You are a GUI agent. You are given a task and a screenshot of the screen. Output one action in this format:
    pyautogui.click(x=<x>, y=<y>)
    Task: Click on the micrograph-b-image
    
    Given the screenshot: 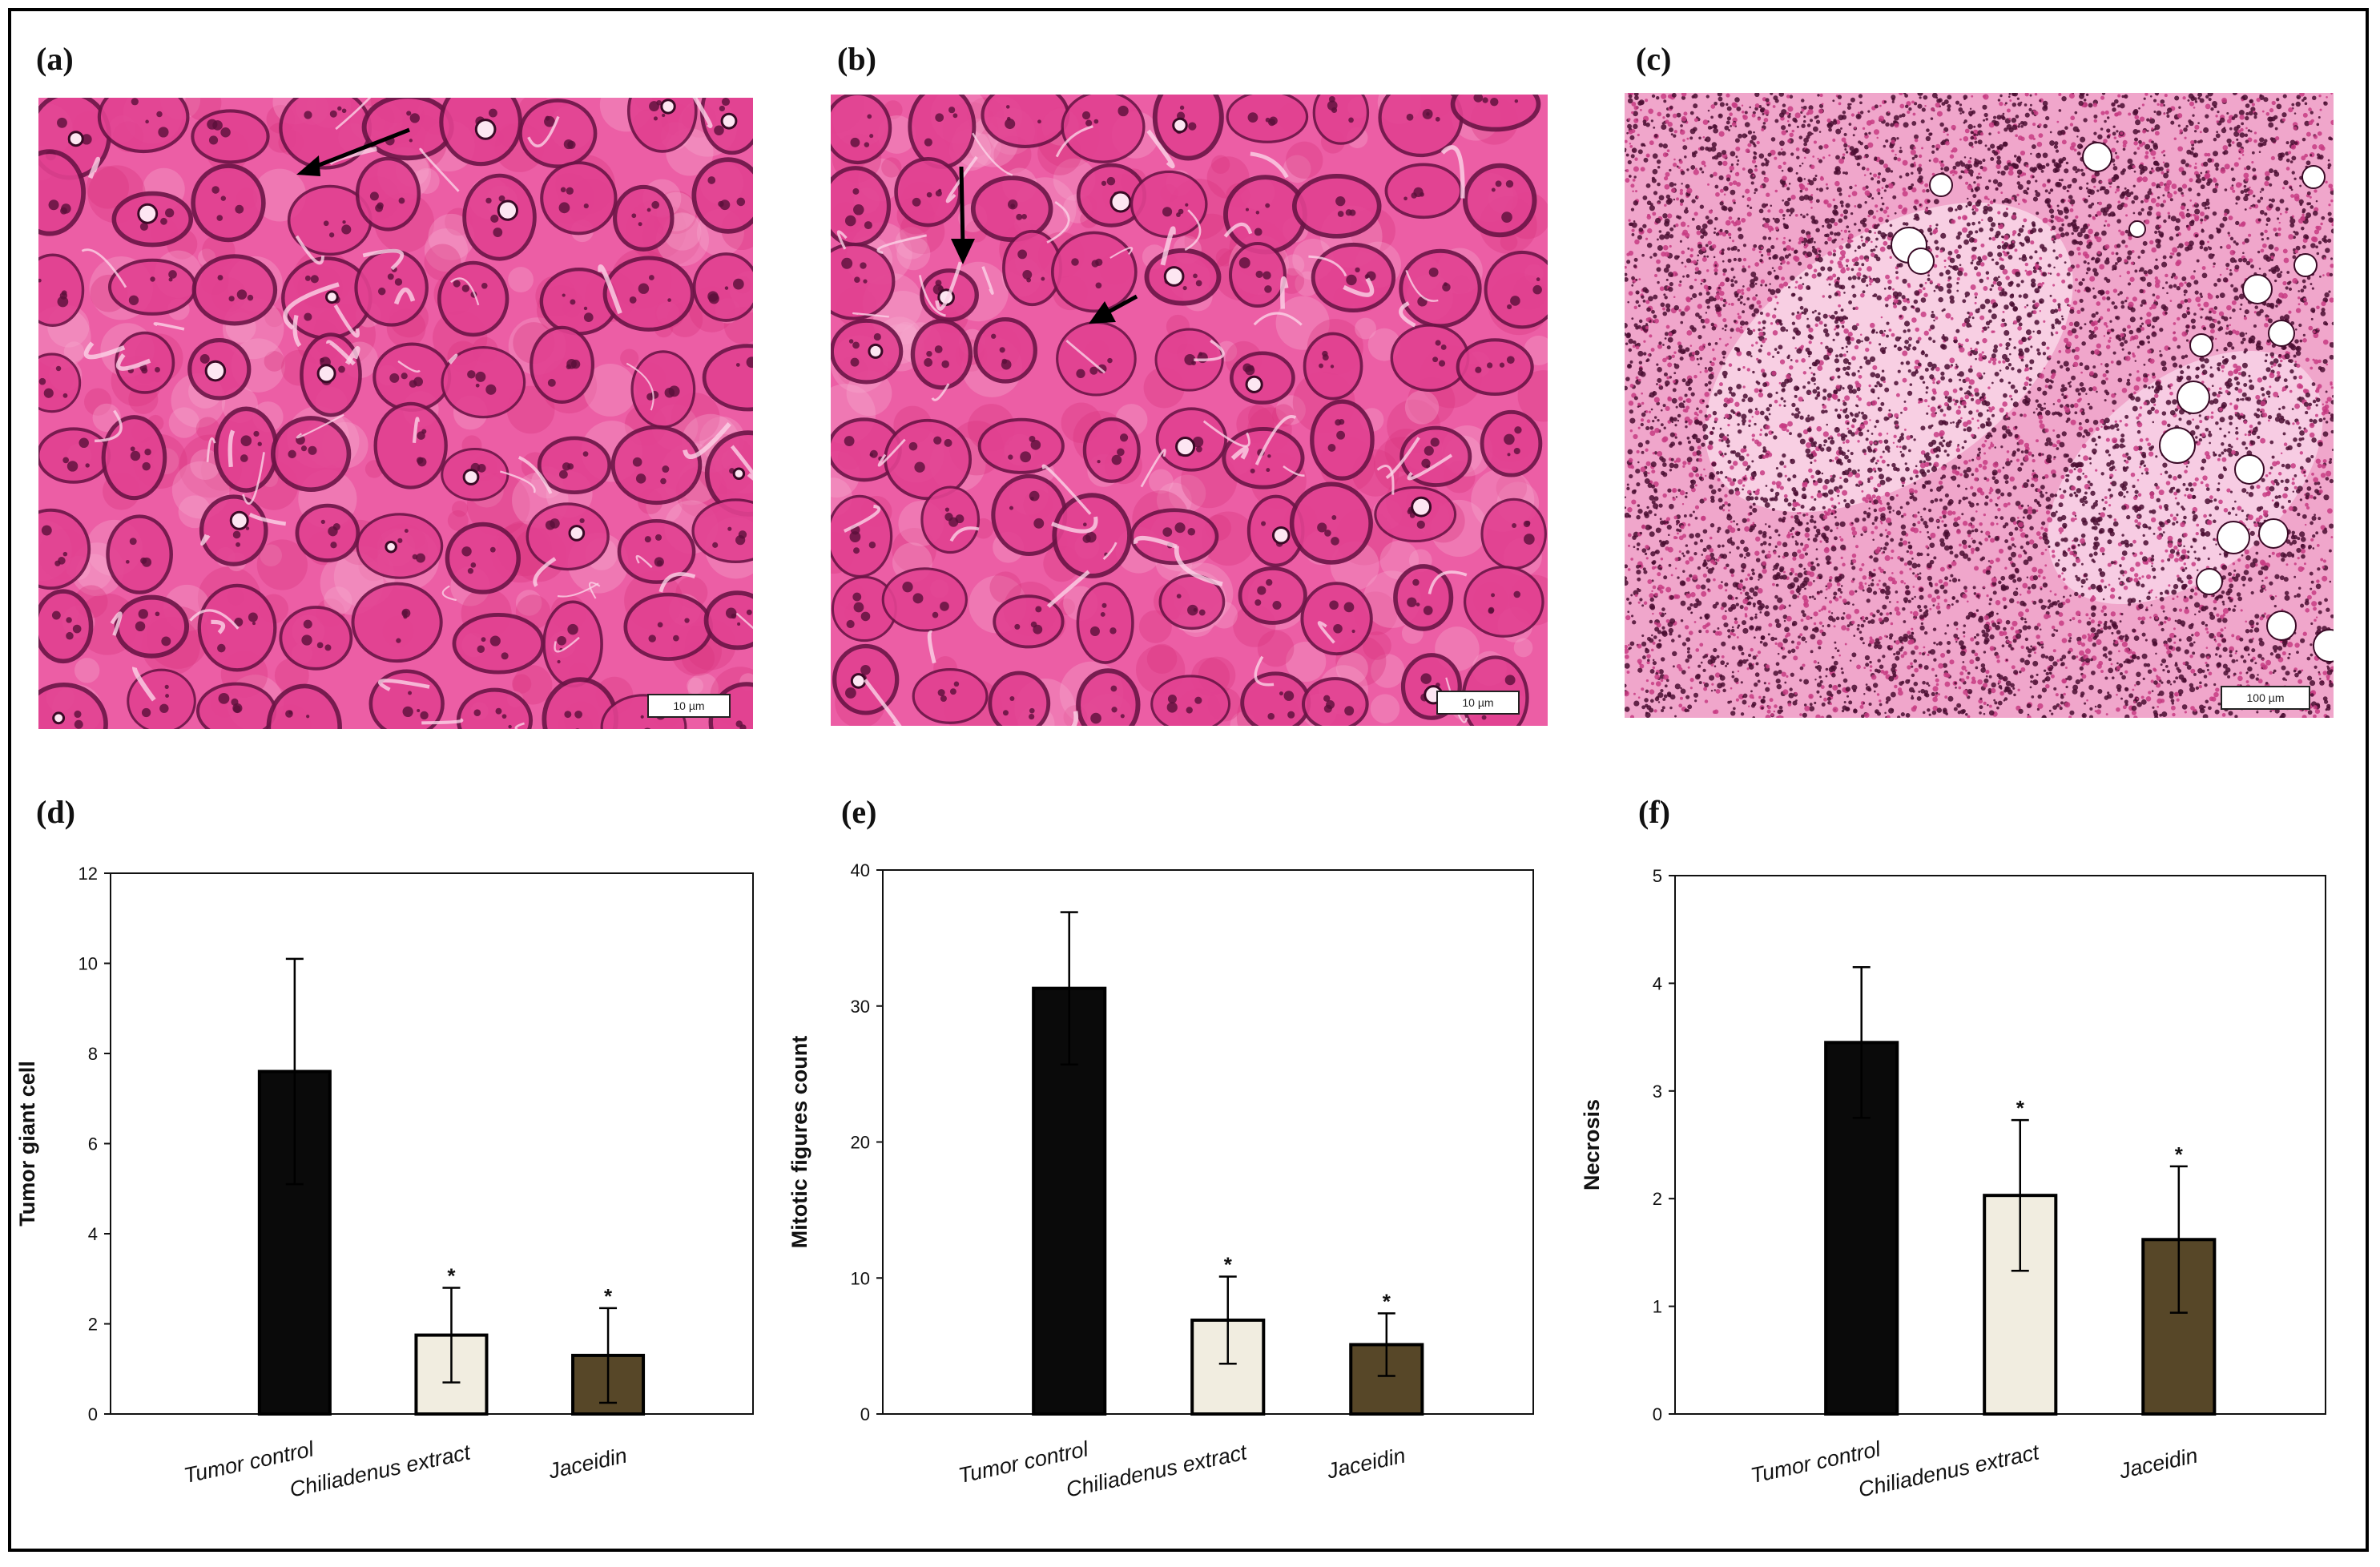 What is the action you would take?
    pyautogui.click(x=1189, y=411)
    